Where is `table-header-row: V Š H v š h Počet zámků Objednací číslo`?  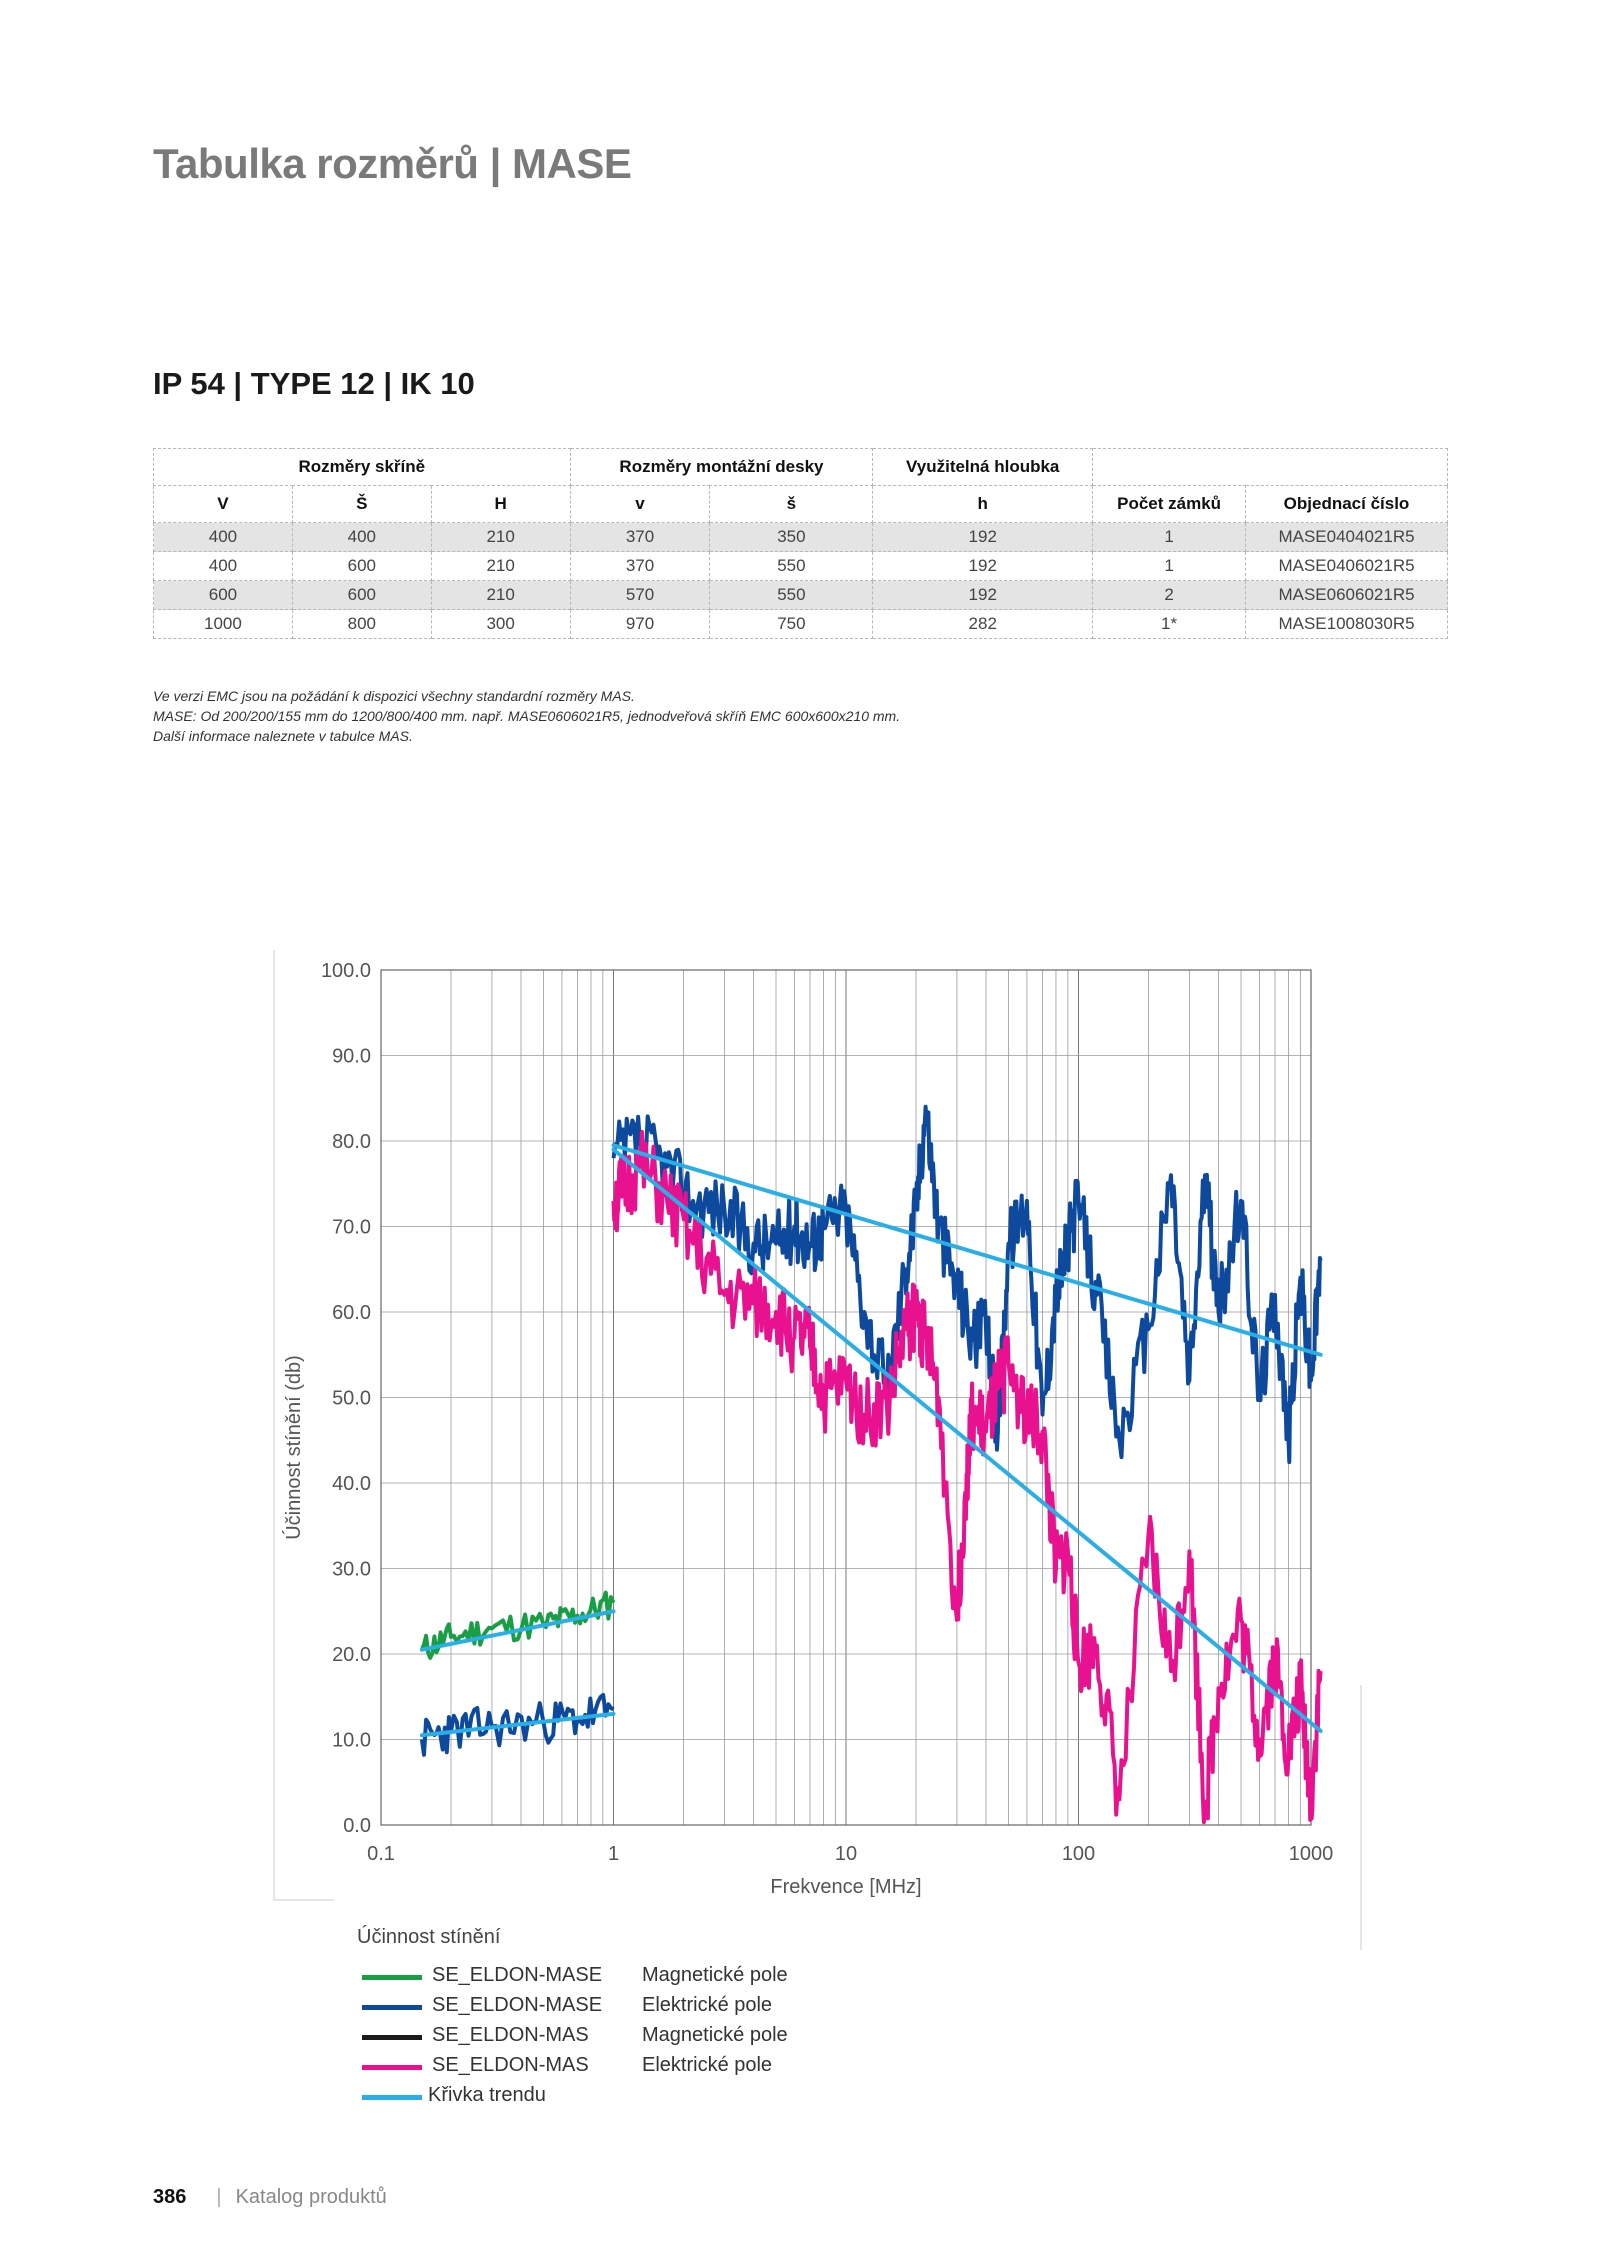
table-header-row: V Š H v š h Počet zámků Objednací číslo is located at coordinates (800, 504).